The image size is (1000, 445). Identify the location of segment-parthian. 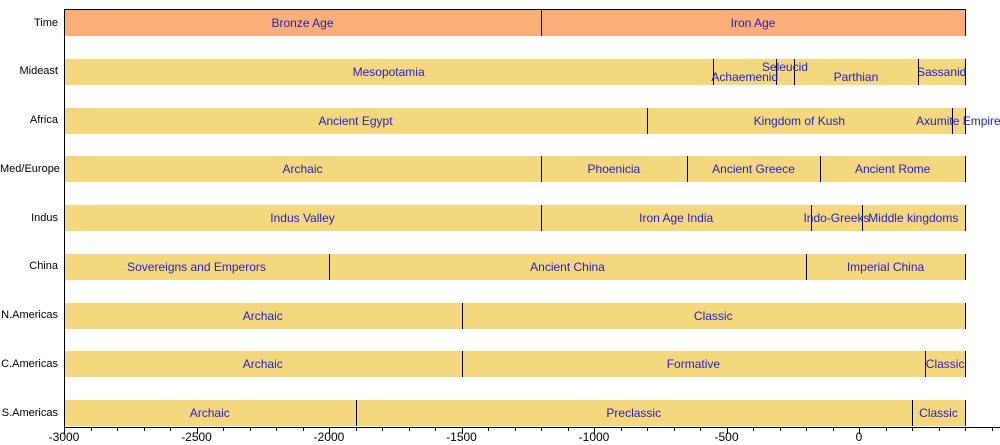
(856, 71).